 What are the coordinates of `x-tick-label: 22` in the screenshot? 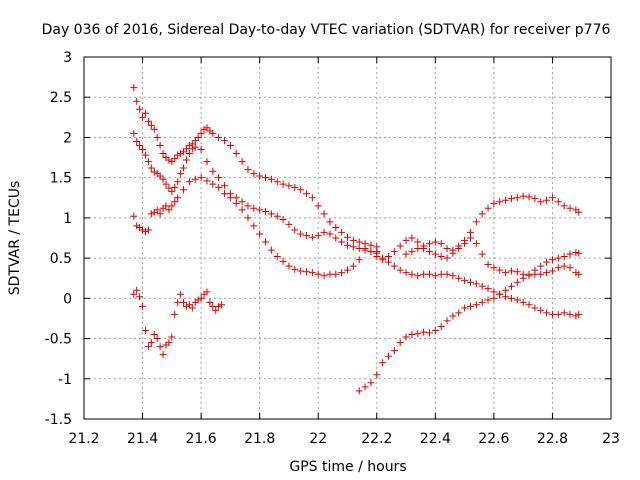 It's located at (318, 439).